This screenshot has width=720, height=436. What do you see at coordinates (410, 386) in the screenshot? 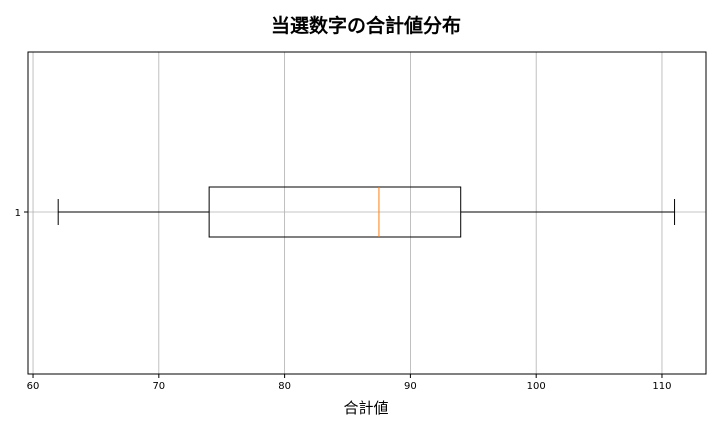
I see `x-tick-label: 90` at bounding box center [410, 386].